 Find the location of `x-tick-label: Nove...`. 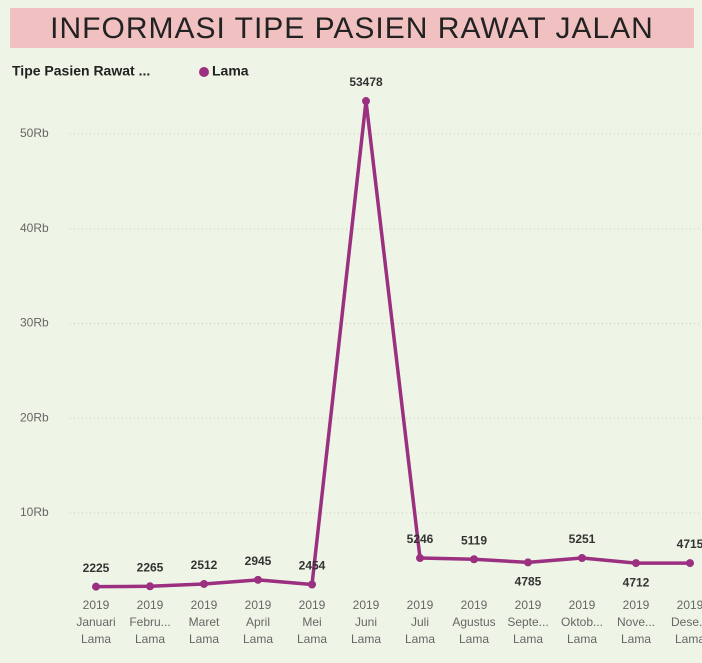

x-tick-label: Nove... is located at coordinates (636, 622).